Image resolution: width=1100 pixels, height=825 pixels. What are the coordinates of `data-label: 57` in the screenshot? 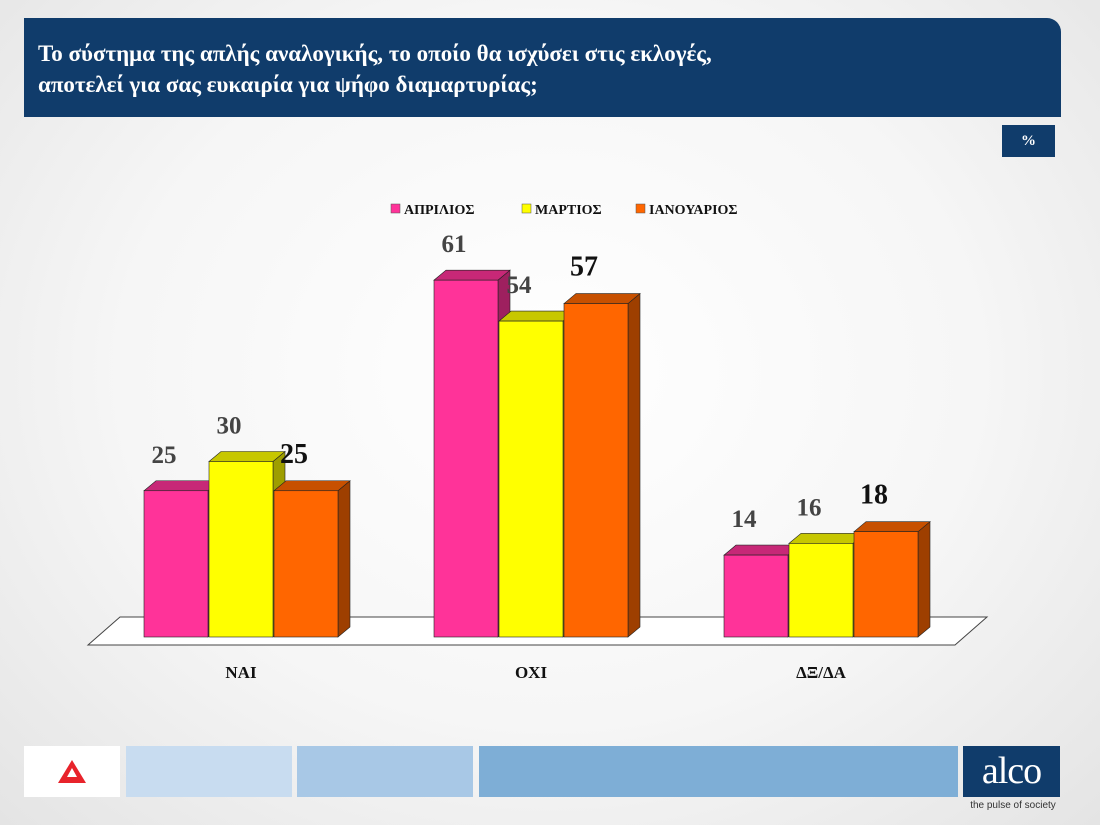 It's located at (584, 267).